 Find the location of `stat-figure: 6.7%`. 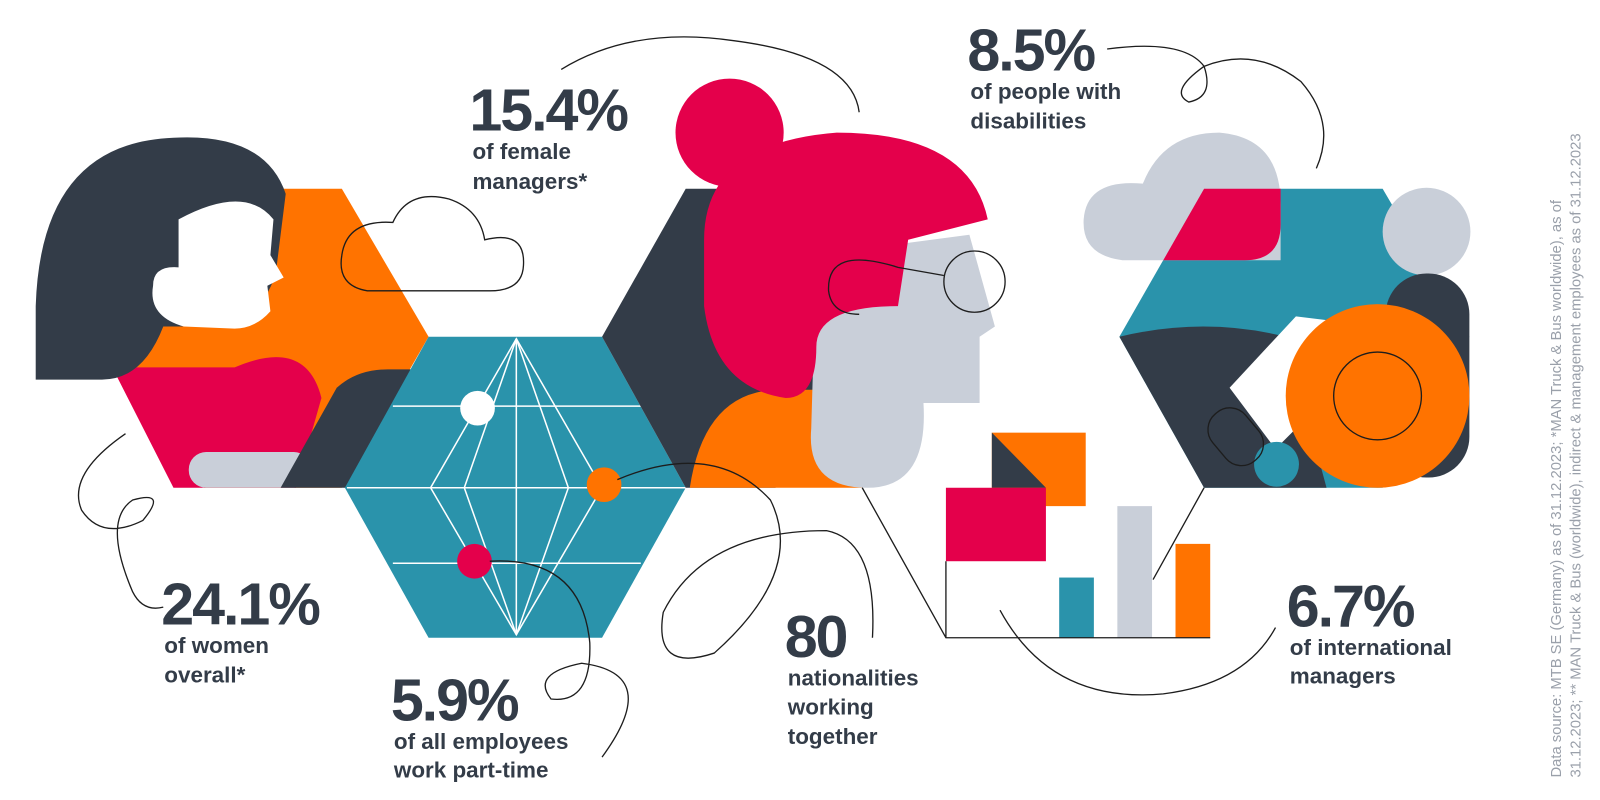

stat-figure: 6.7% is located at coordinates (1351, 606).